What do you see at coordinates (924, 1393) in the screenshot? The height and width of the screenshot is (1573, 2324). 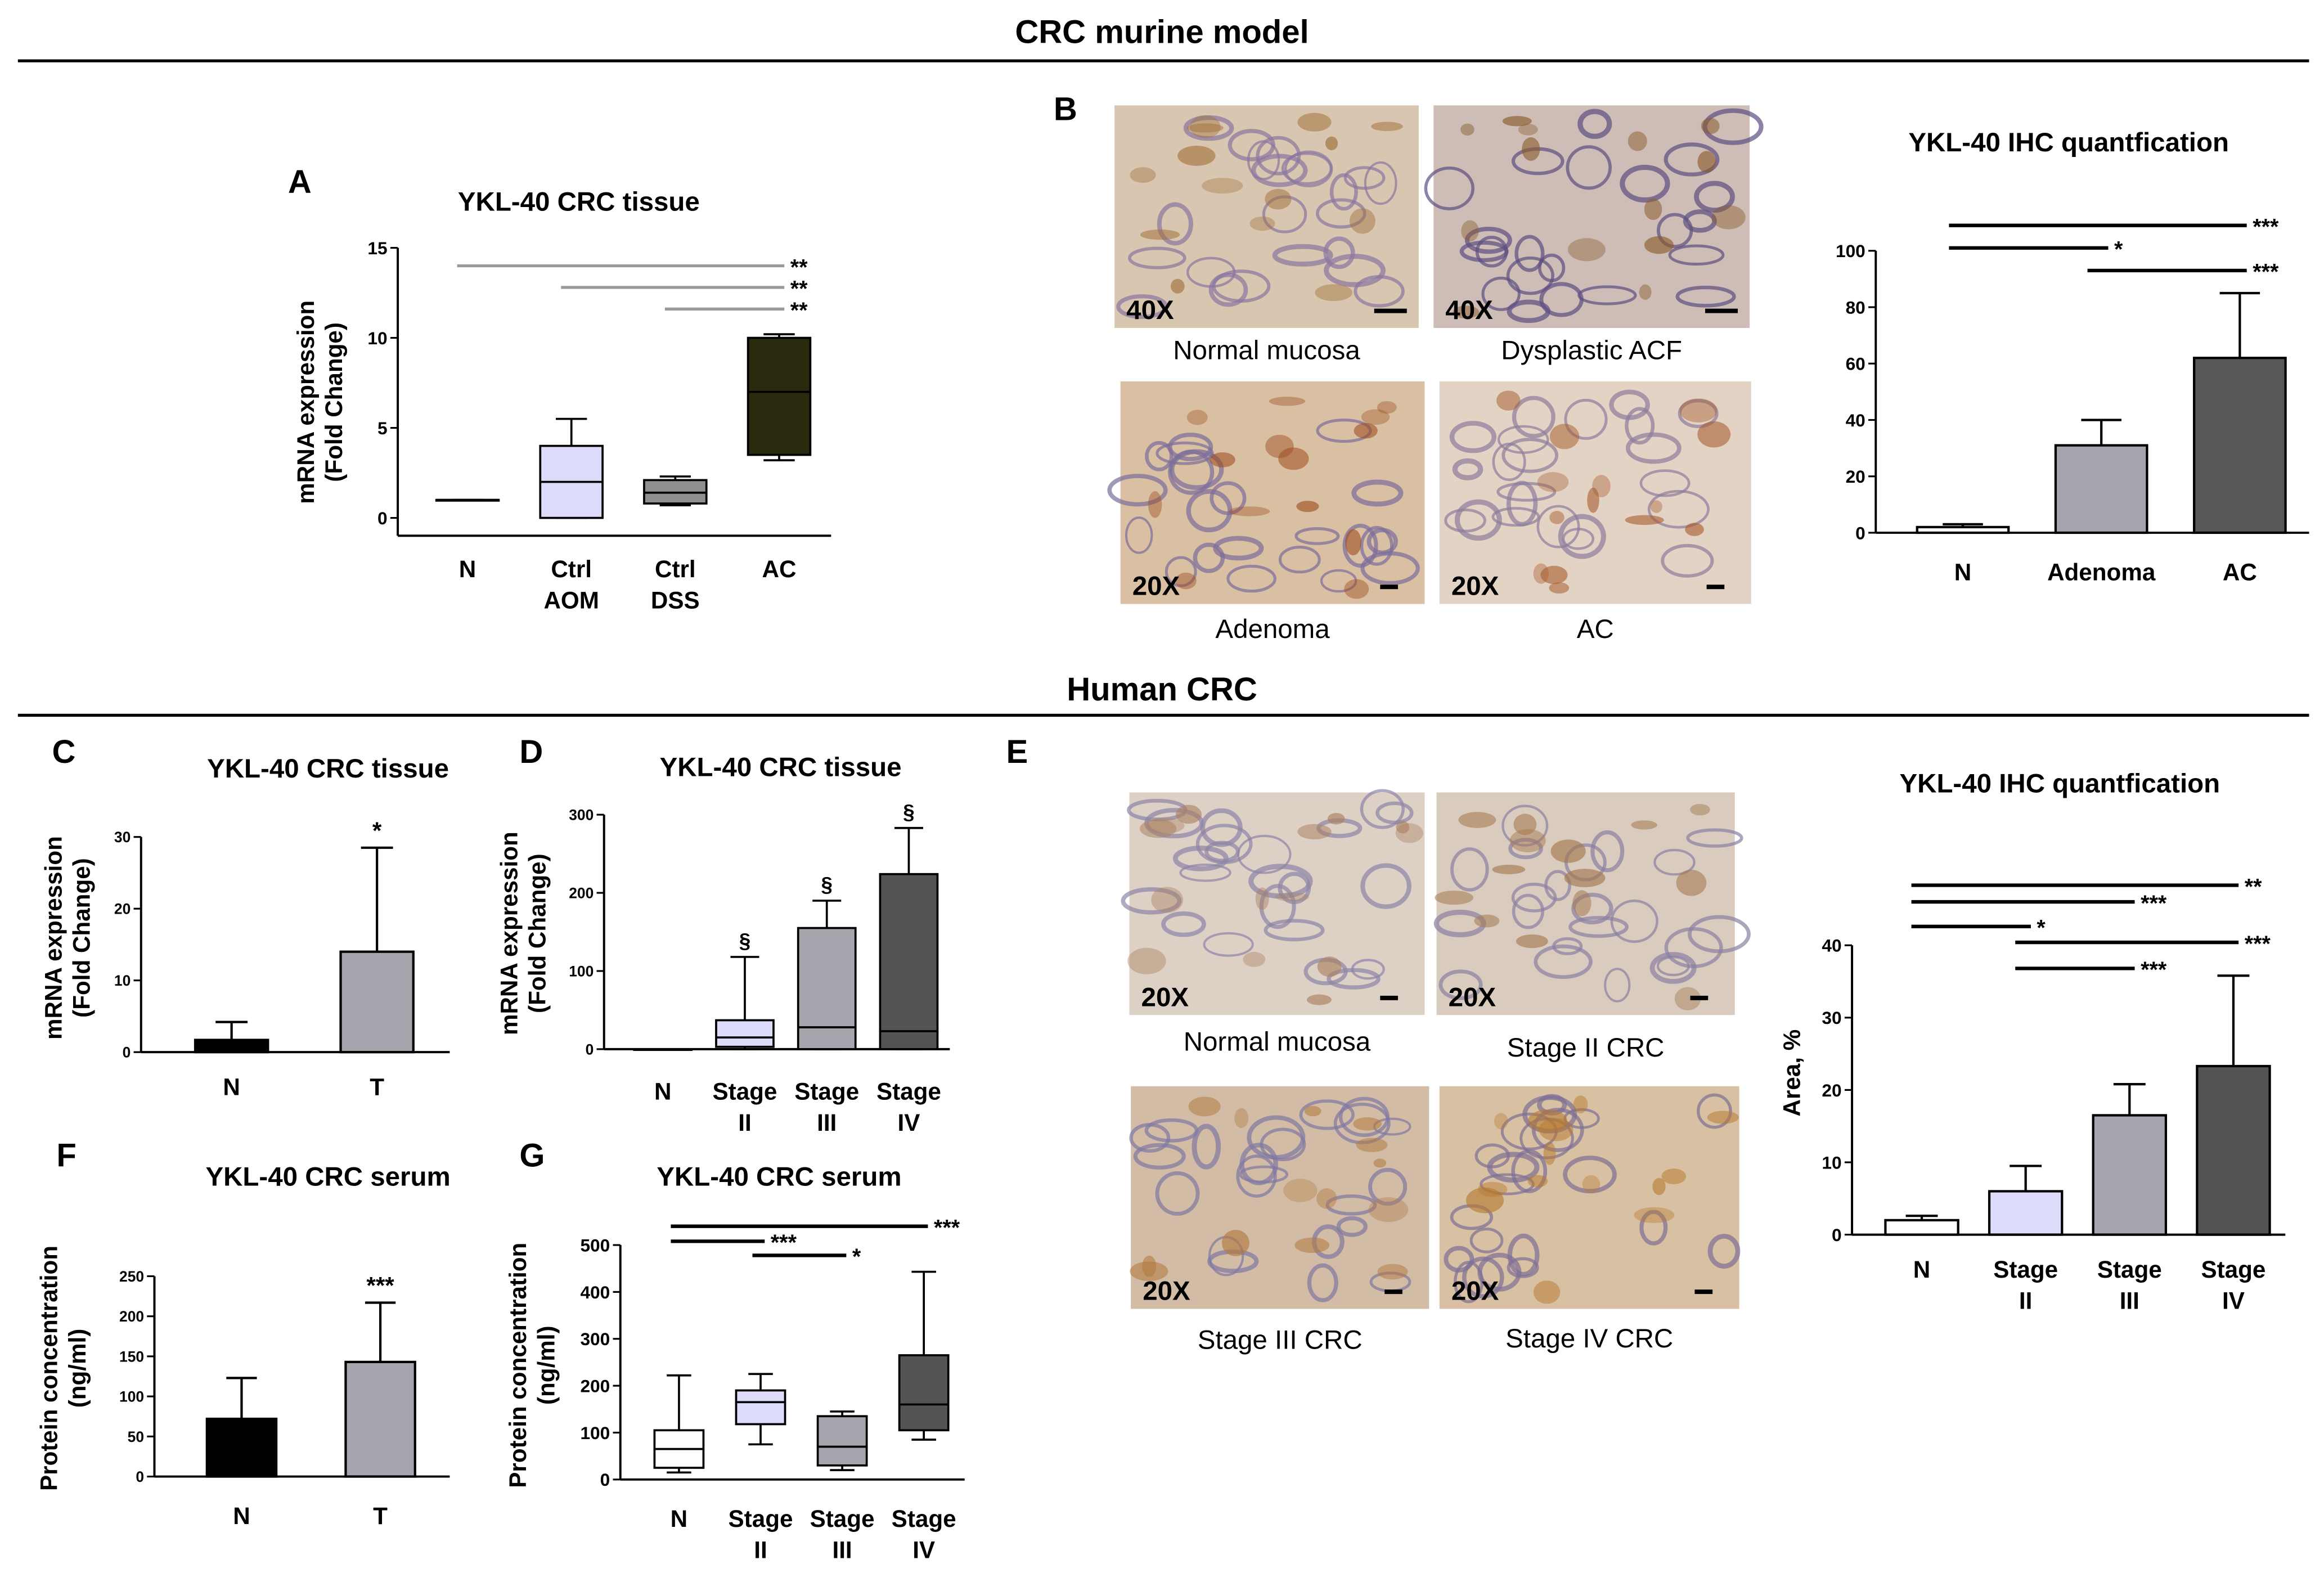 I see `chart-g-box` at bounding box center [924, 1393].